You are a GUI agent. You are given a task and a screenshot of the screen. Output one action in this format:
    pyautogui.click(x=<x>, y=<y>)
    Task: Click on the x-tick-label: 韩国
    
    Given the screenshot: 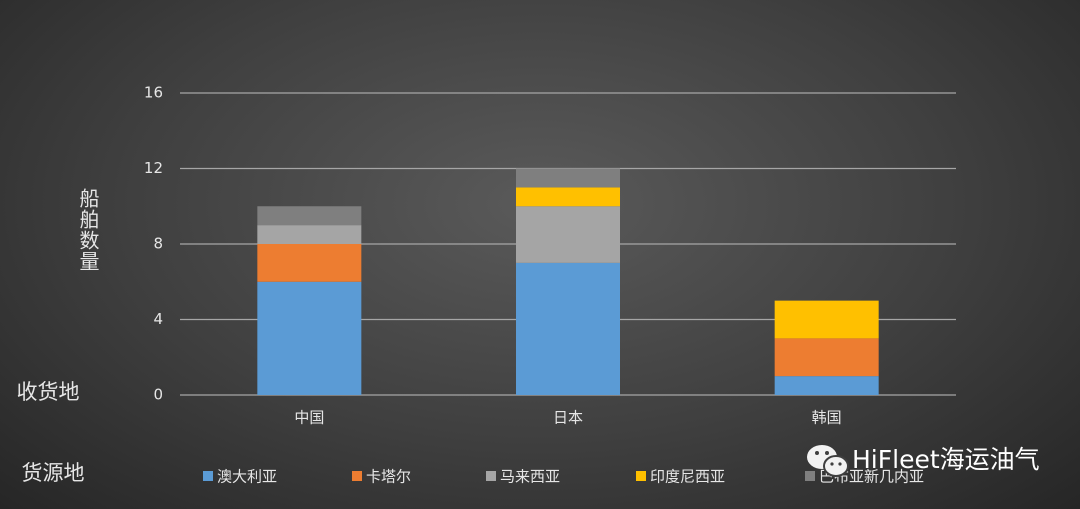 What is the action you would take?
    pyautogui.click(x=827, y=418)
    